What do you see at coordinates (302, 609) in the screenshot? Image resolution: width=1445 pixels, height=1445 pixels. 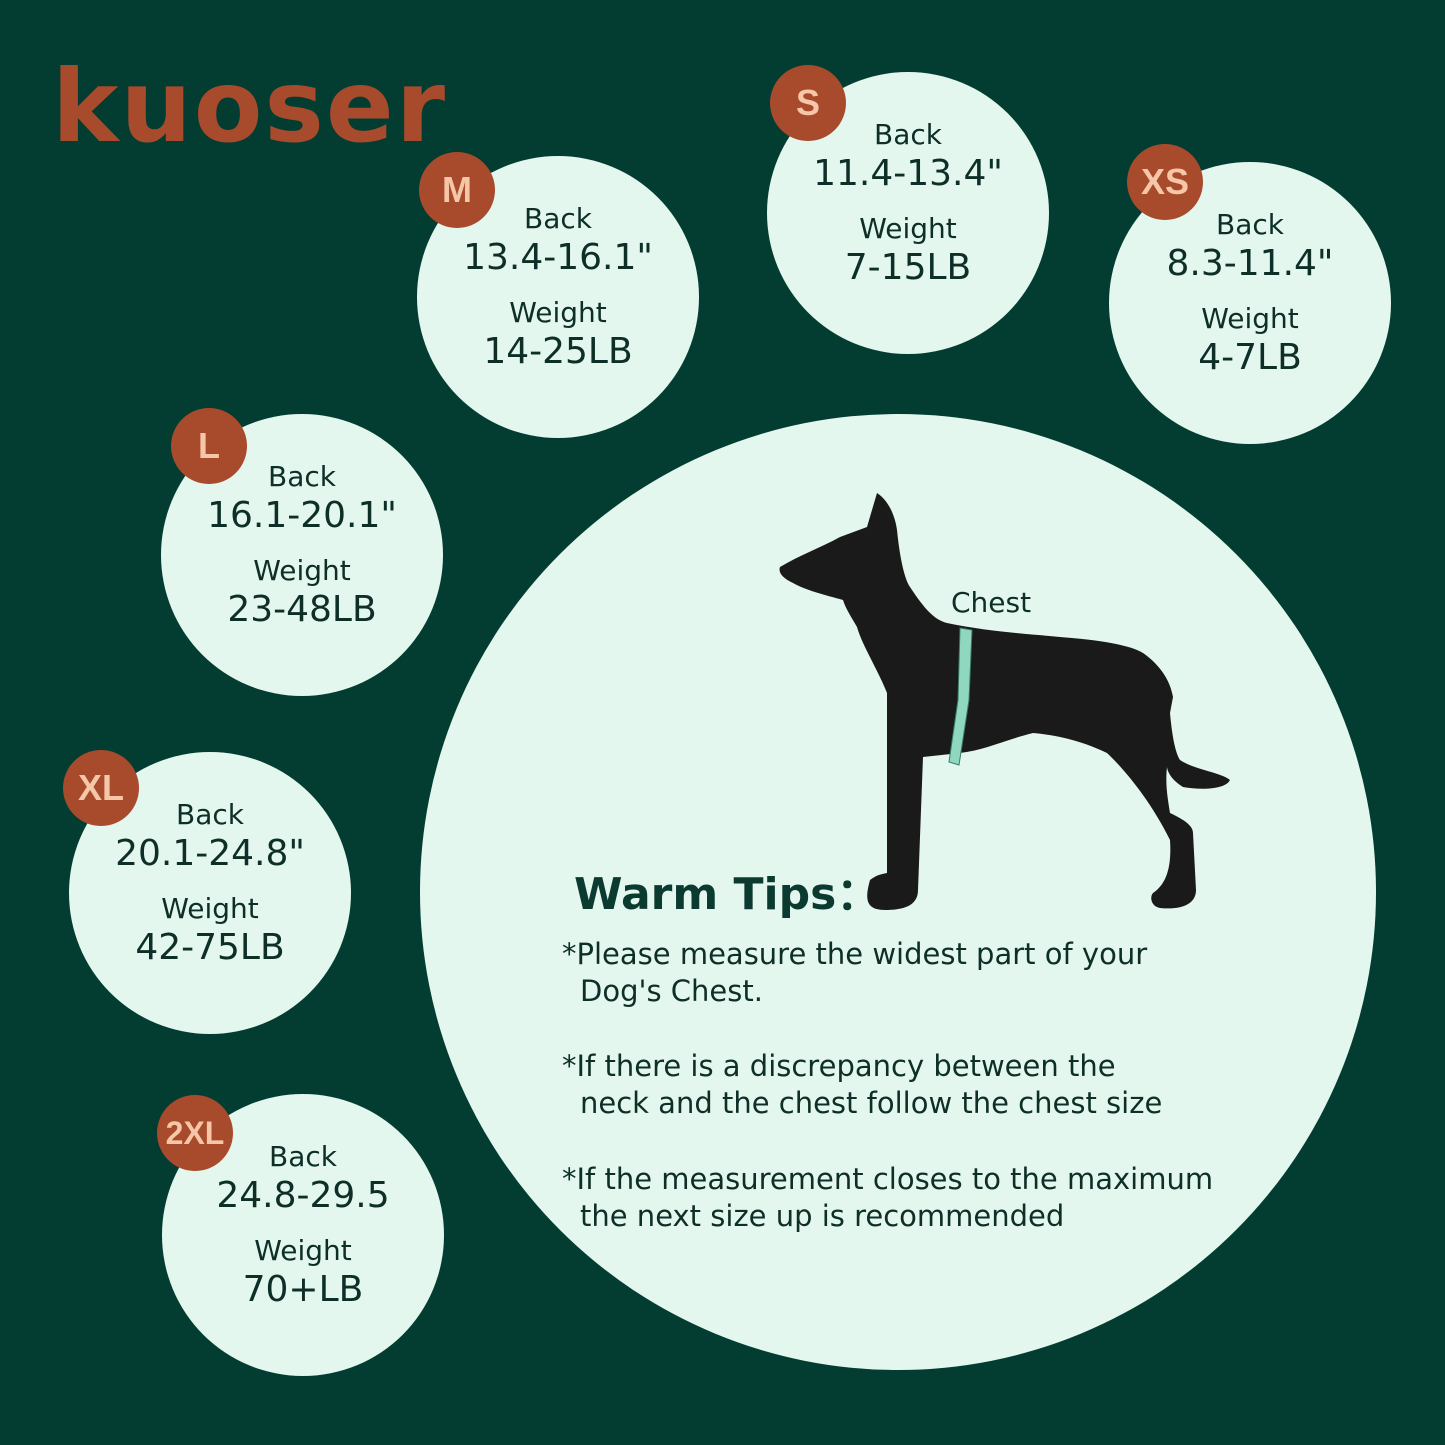 I see `weight-value: 23-48LB` at bounding box center [302, 609].